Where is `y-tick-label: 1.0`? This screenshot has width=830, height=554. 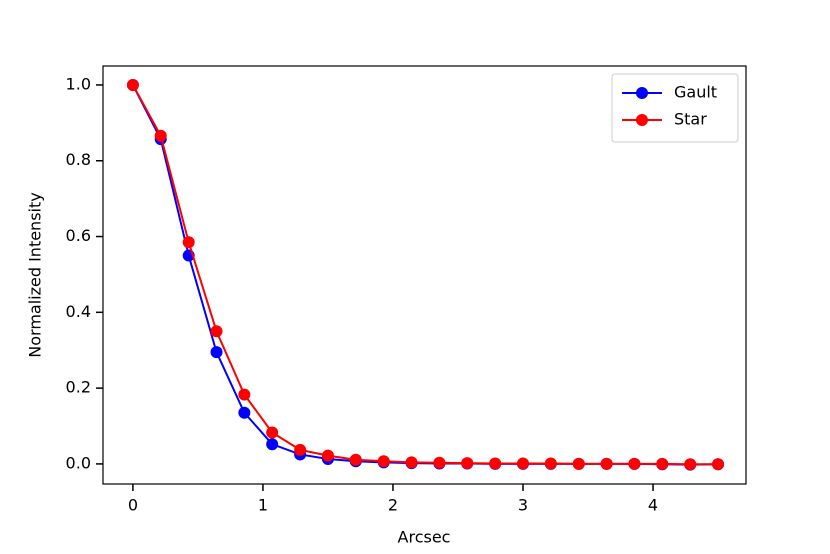 y-tick-label: 1.0 is located at coordinates (78, 83).